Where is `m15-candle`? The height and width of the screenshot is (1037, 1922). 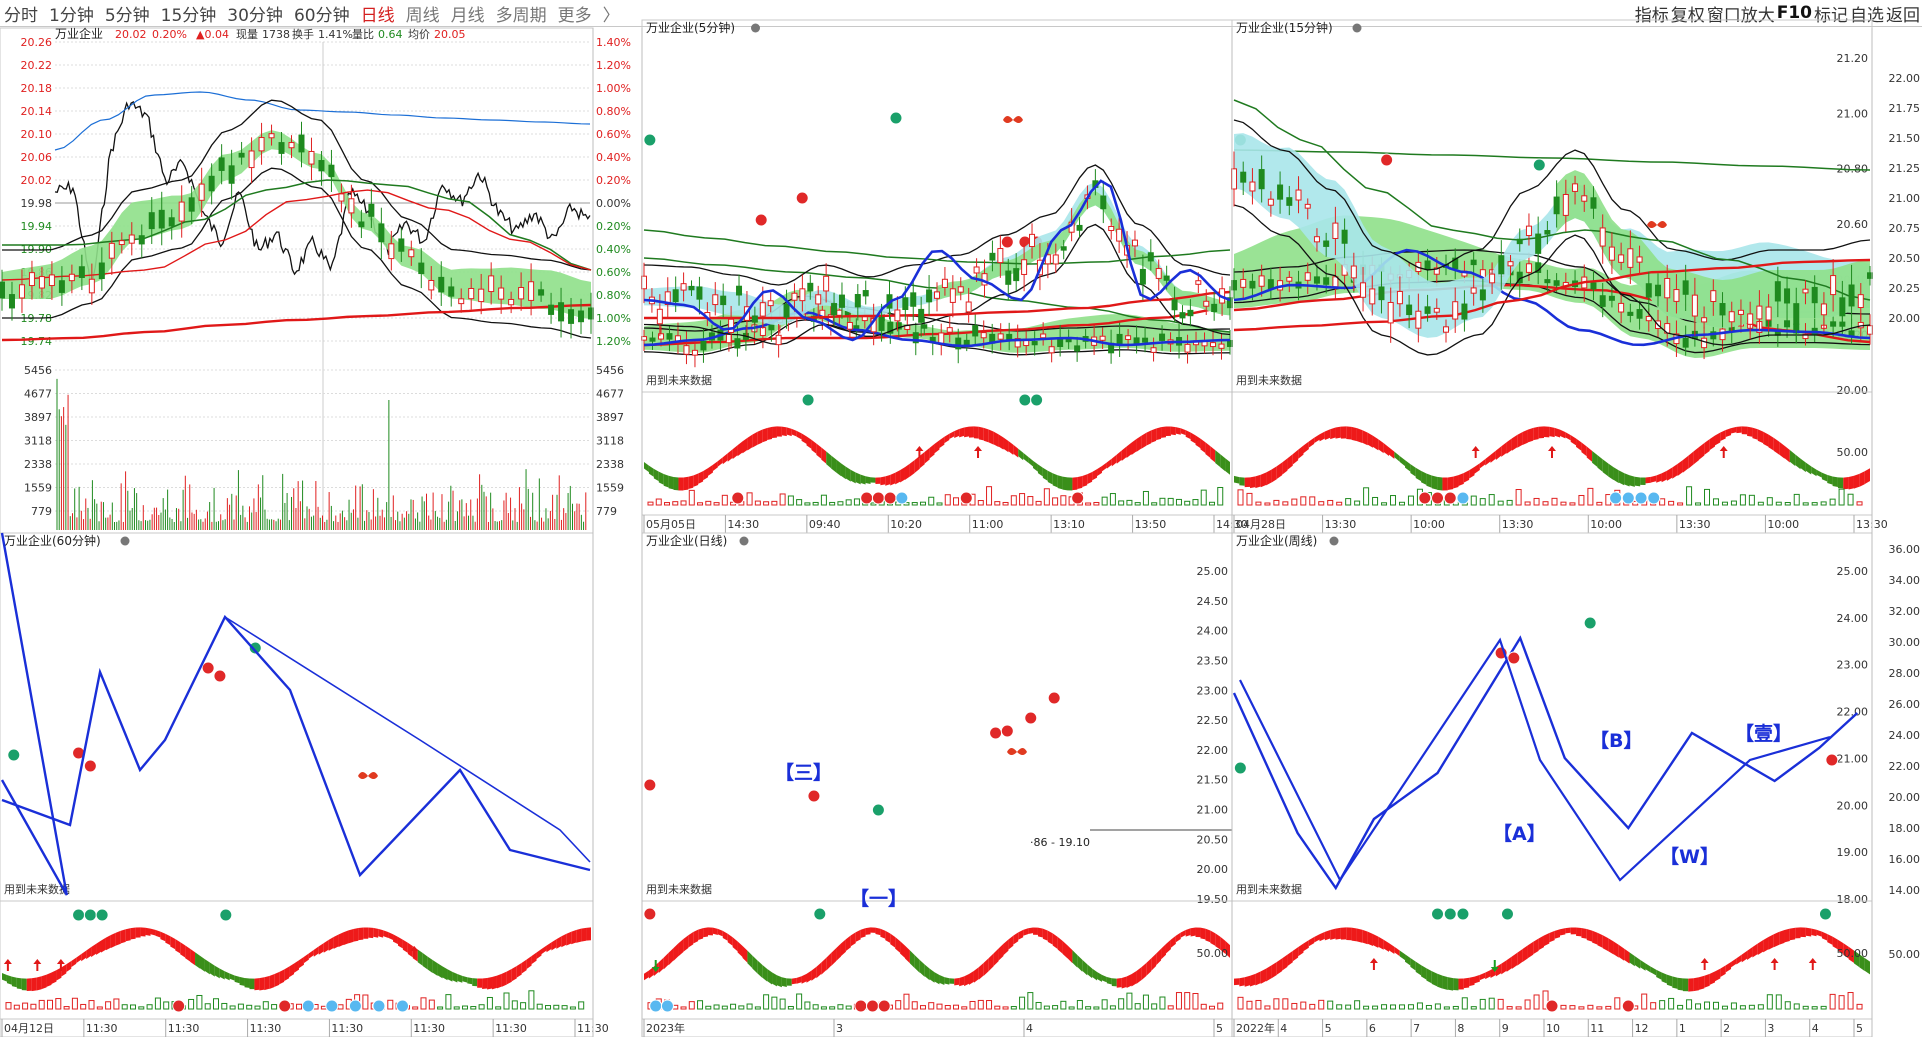
m15-candle is located at coordinates (1556, 283).